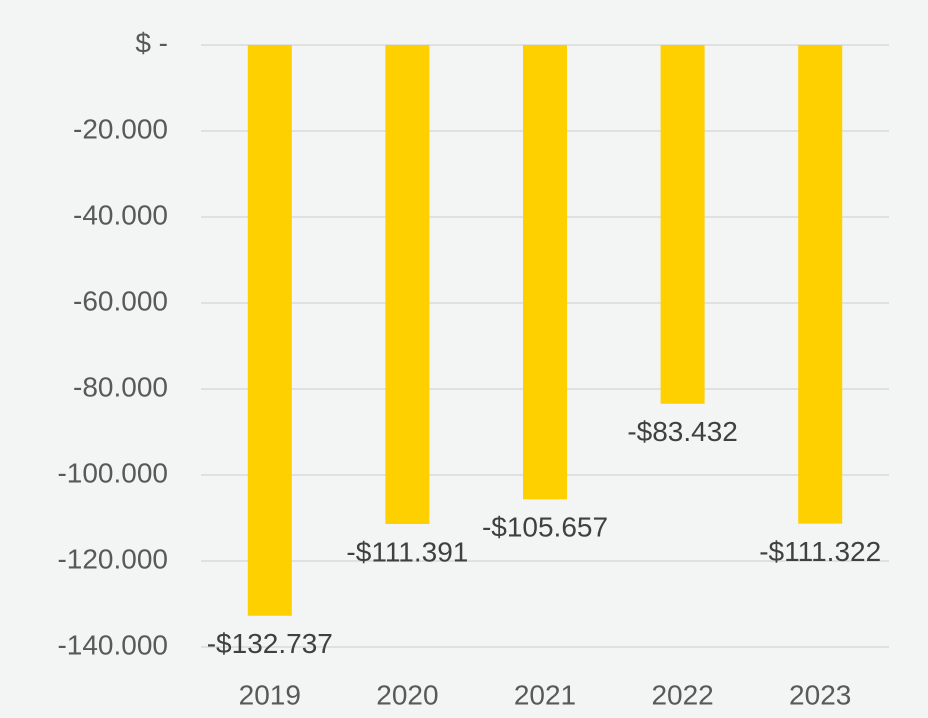  Describe the element at coordinates (112, 558) in the screenshot. I see `y-tick-label: -120.000` at that location.